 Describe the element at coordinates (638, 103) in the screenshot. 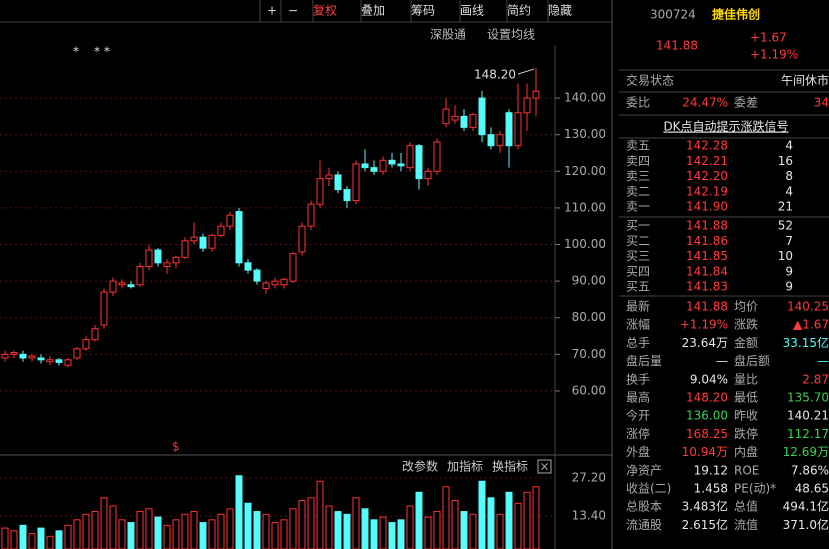

I see `field-label: 委比` at that location.